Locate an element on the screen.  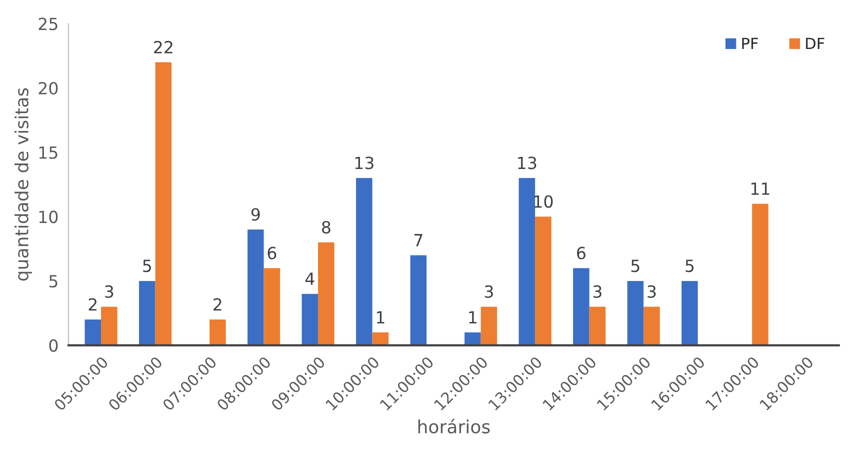
legend-label: PF is located at coordinates (750, 44).